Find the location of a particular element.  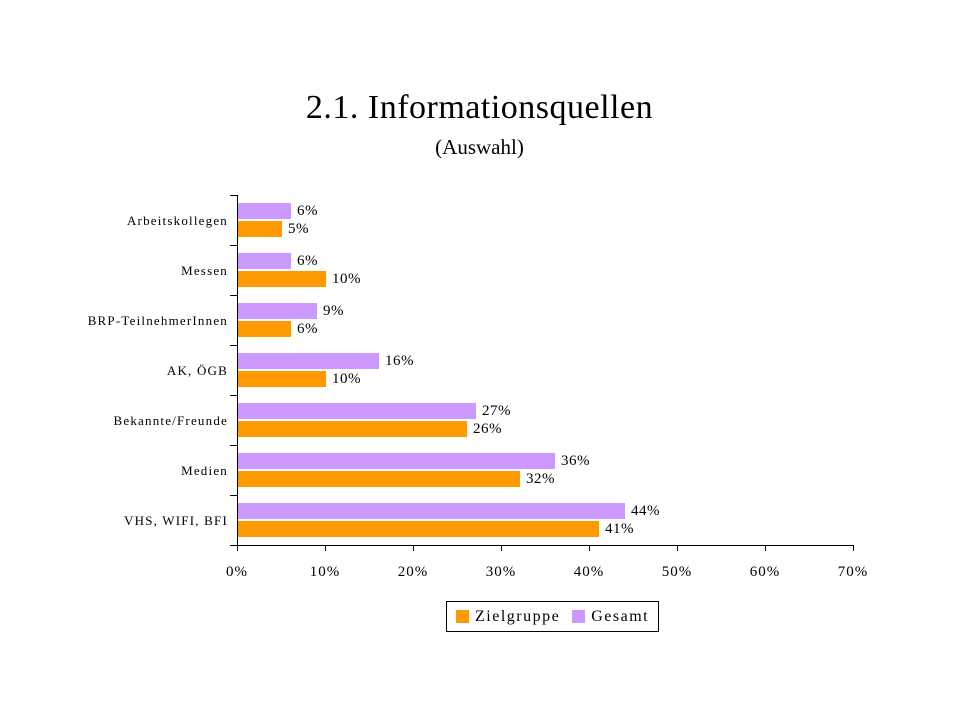

legend: Zielgruppe Gesamt is located at coordinates (553, 616).